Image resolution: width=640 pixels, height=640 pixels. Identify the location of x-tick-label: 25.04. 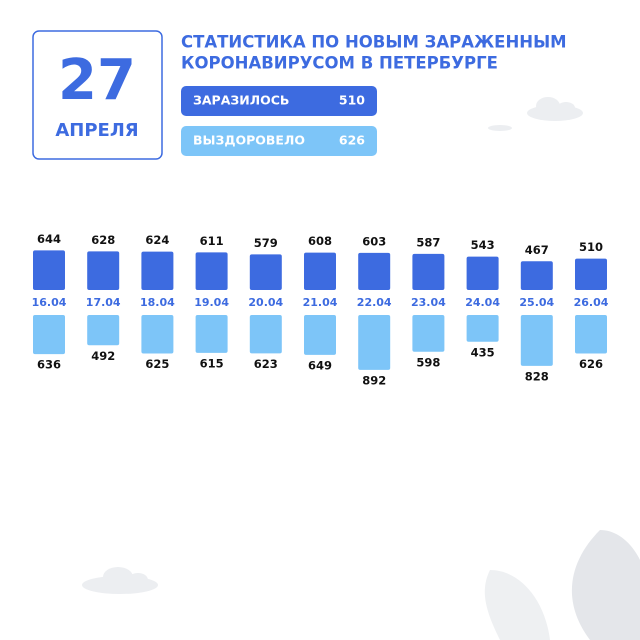
(536, 302).